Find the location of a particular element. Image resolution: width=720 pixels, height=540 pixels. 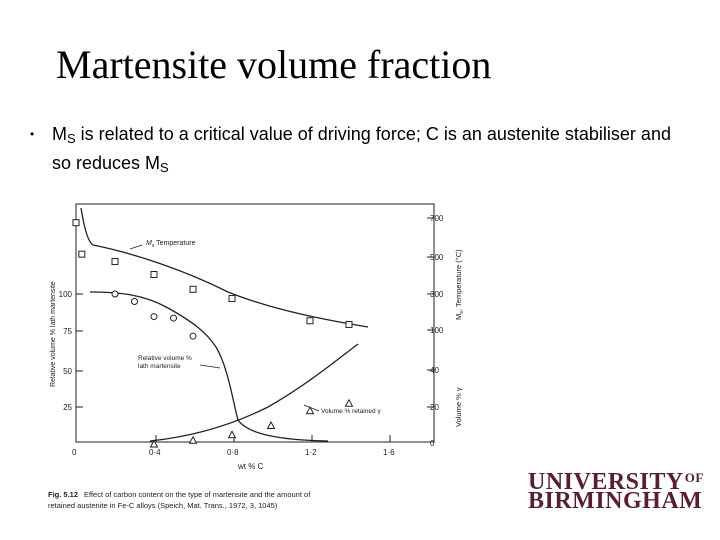

logo-of: OF is located at coordinates (694, 477).